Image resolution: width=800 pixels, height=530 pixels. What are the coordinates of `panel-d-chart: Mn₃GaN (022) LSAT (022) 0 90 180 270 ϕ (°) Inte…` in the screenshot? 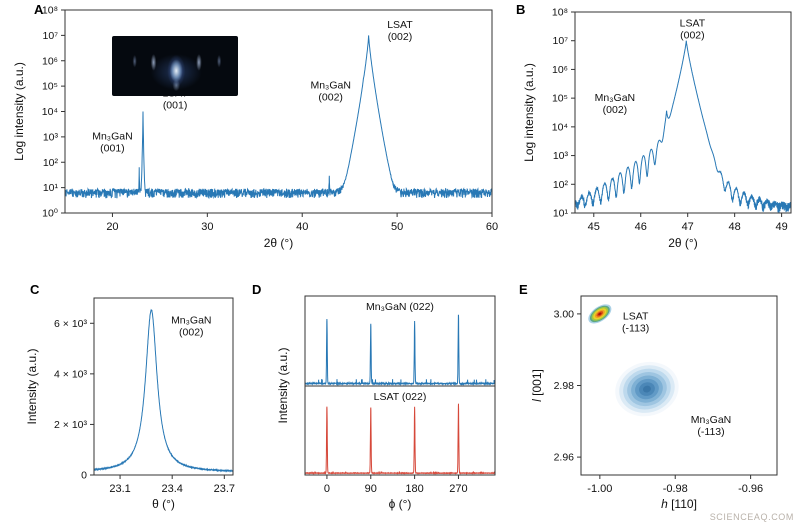 It's located at (386, 403).